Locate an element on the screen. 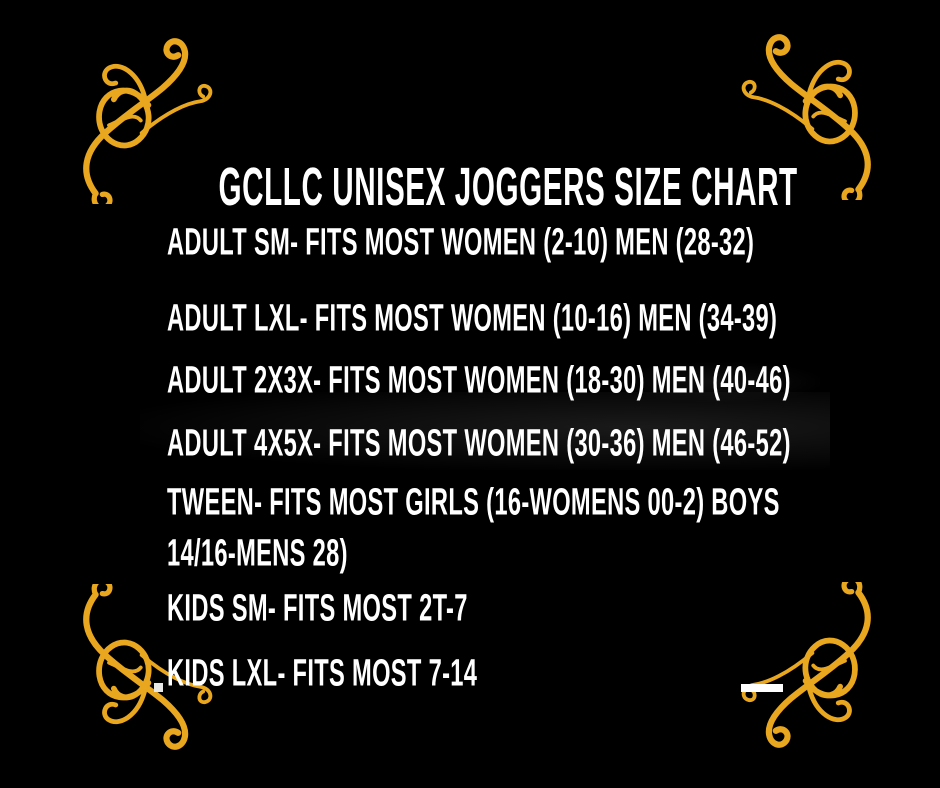  size-row-kids-sm: KIDS SM- FITS MOST 2T-7 is located at coordinates (317, 608).